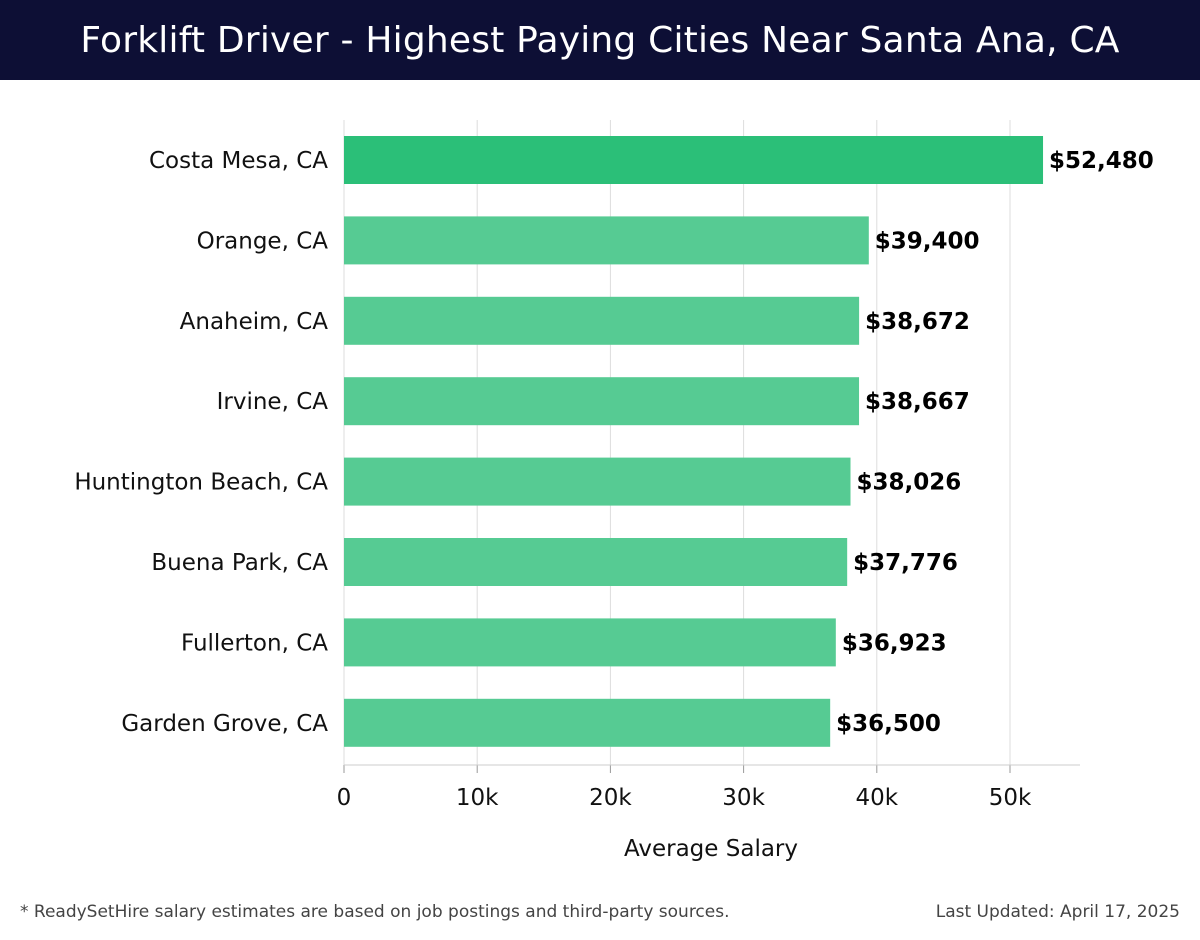  What do you see at coordinates (877, 798) in the screenshot?
I see `x-tick-label: 40k` at bounding box center [877, 798].